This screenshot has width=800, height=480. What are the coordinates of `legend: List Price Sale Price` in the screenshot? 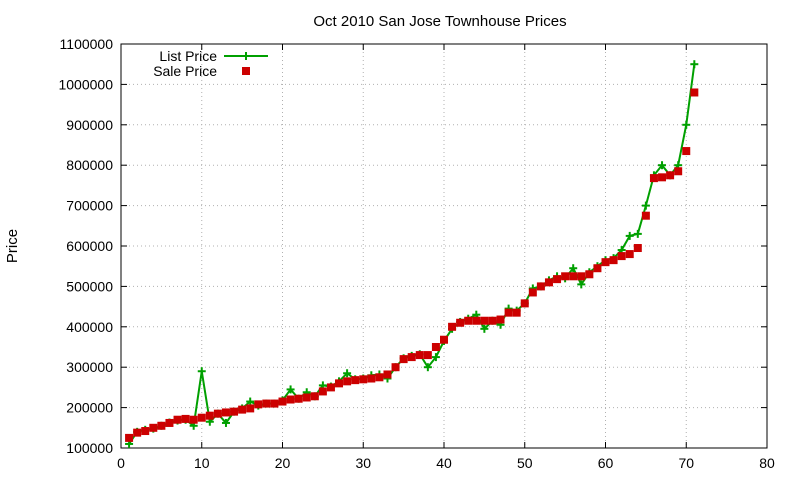 It's located at (210, 63).